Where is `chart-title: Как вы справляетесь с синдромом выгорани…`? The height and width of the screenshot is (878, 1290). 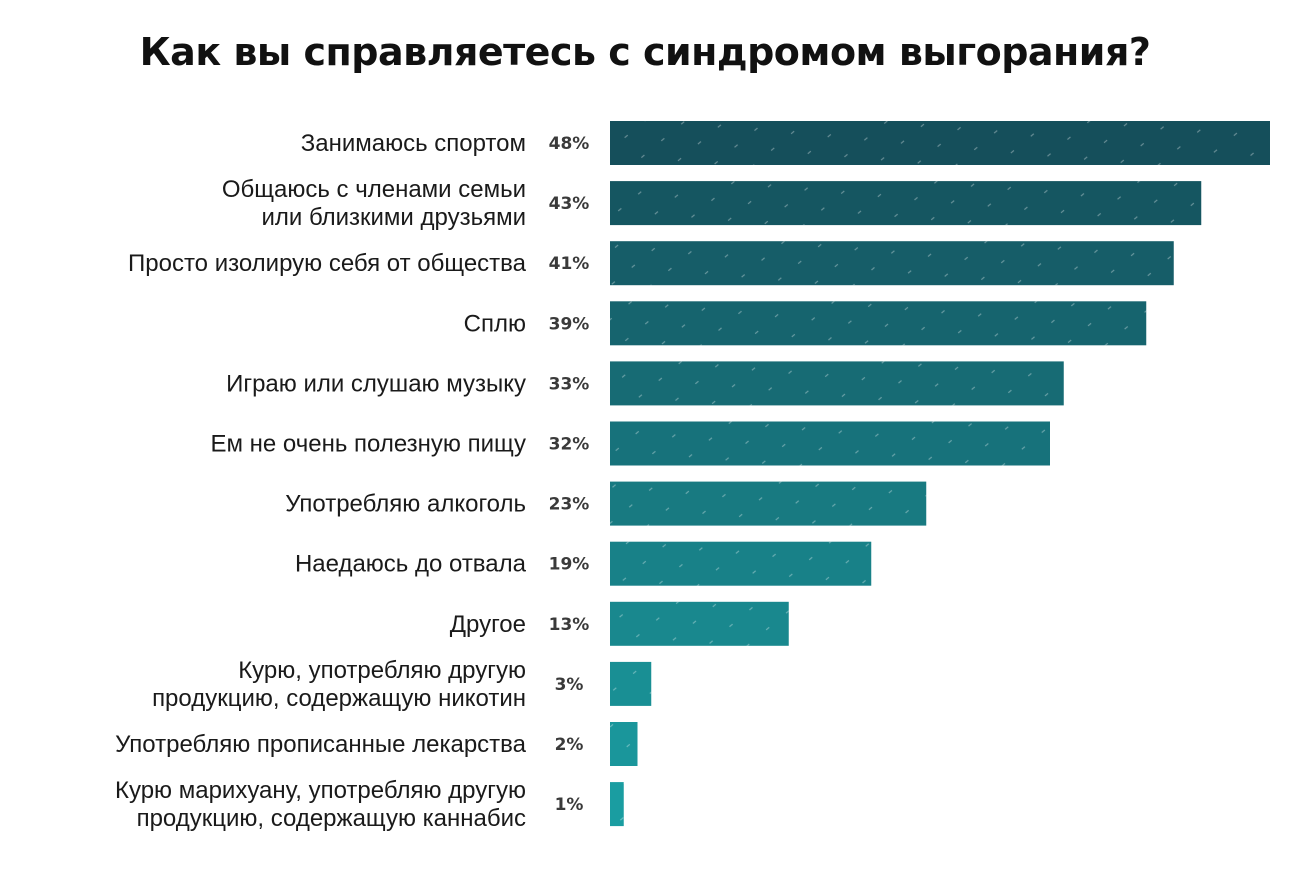
chart-title: Как вы справляетесь с синдромом выгорани… is located at coordinates (645, 52).